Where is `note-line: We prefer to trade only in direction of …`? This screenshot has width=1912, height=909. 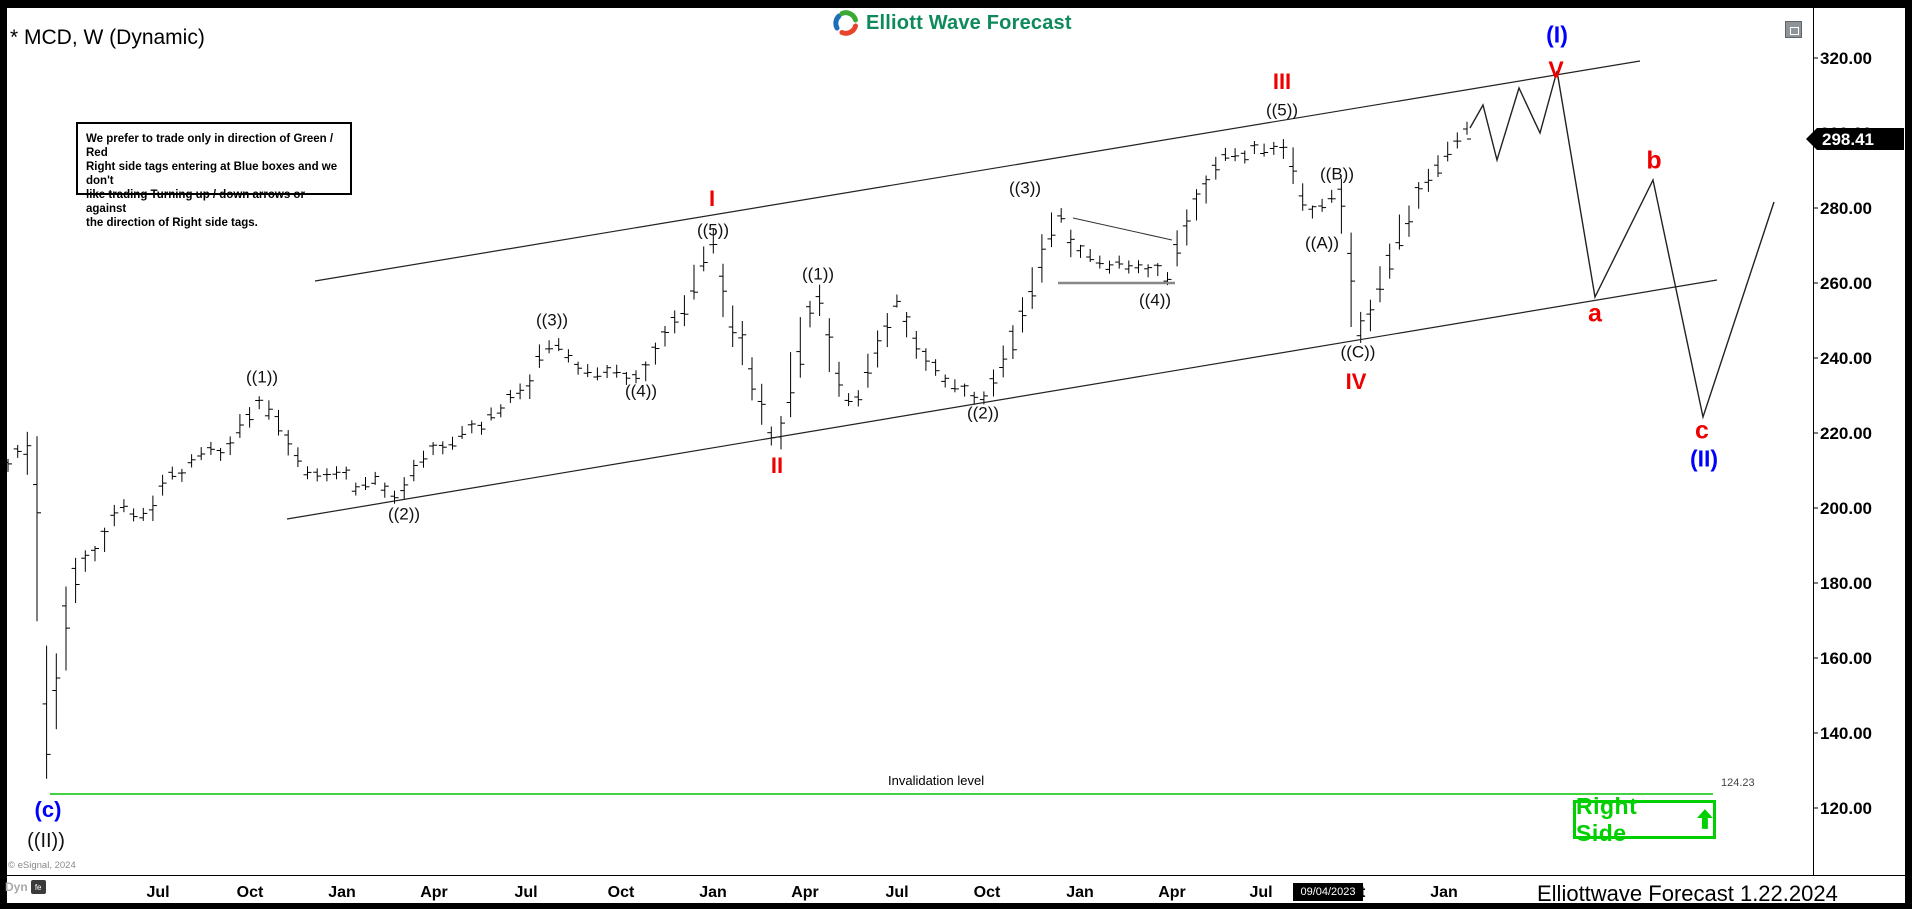 note-line: We prefer to trade only in direction of … is located at coordinates (210, 146).